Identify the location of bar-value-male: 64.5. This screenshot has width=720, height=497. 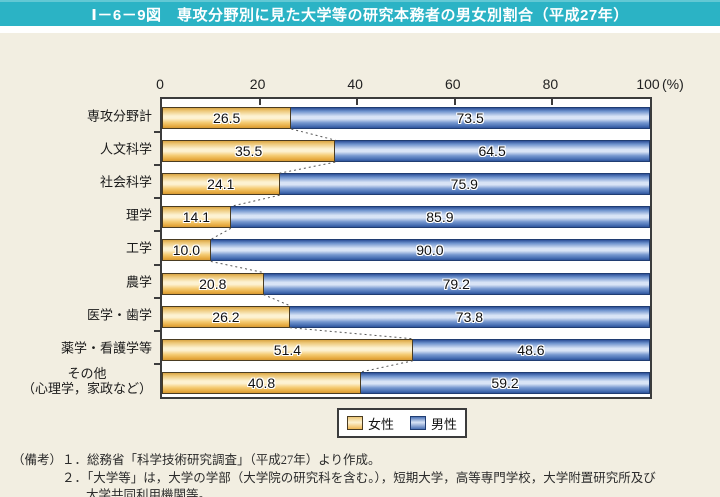
(492, 151).